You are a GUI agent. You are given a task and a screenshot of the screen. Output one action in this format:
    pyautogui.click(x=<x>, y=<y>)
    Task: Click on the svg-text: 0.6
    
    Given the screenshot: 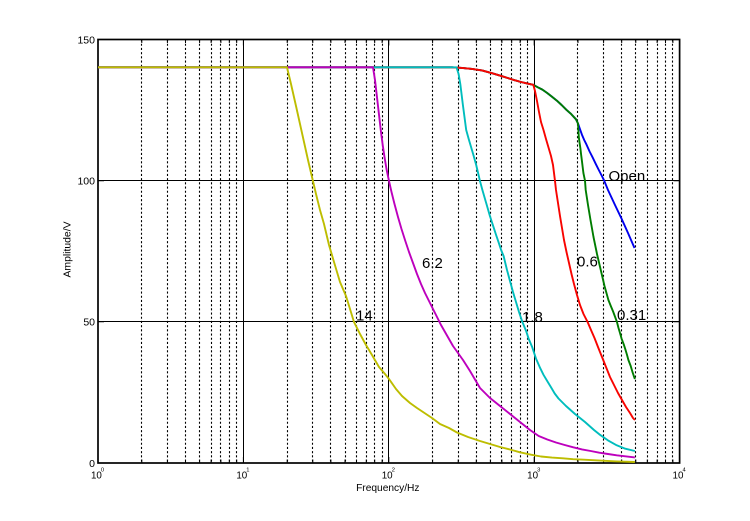 What is the action you would take?
    pyautogui.click(x=587, y=262)
    